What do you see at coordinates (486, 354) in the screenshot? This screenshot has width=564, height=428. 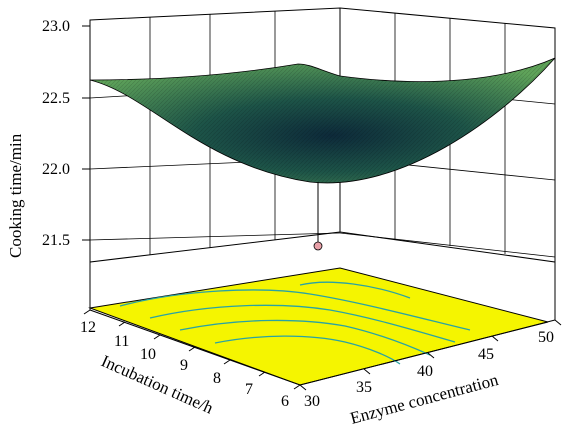 I see `x-tick-label: 45` at bounding box center [486, 354].